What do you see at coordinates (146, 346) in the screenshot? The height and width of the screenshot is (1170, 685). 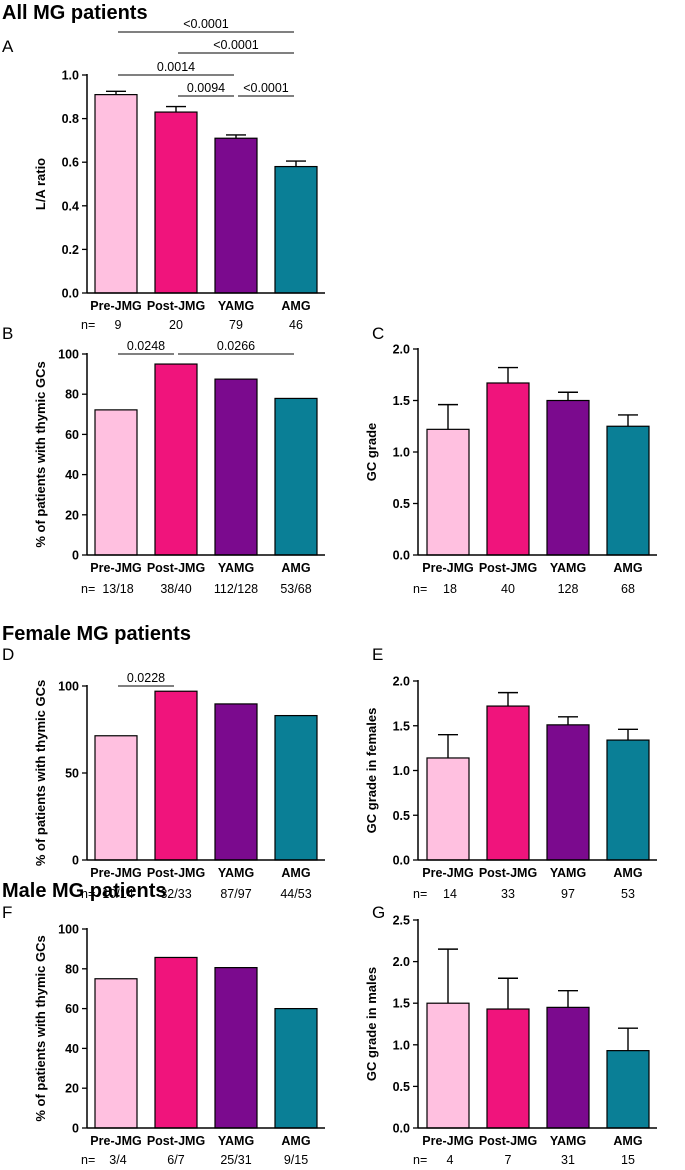 I see `p-value-B-0: 0.0248` at bounding box center [146, 346].